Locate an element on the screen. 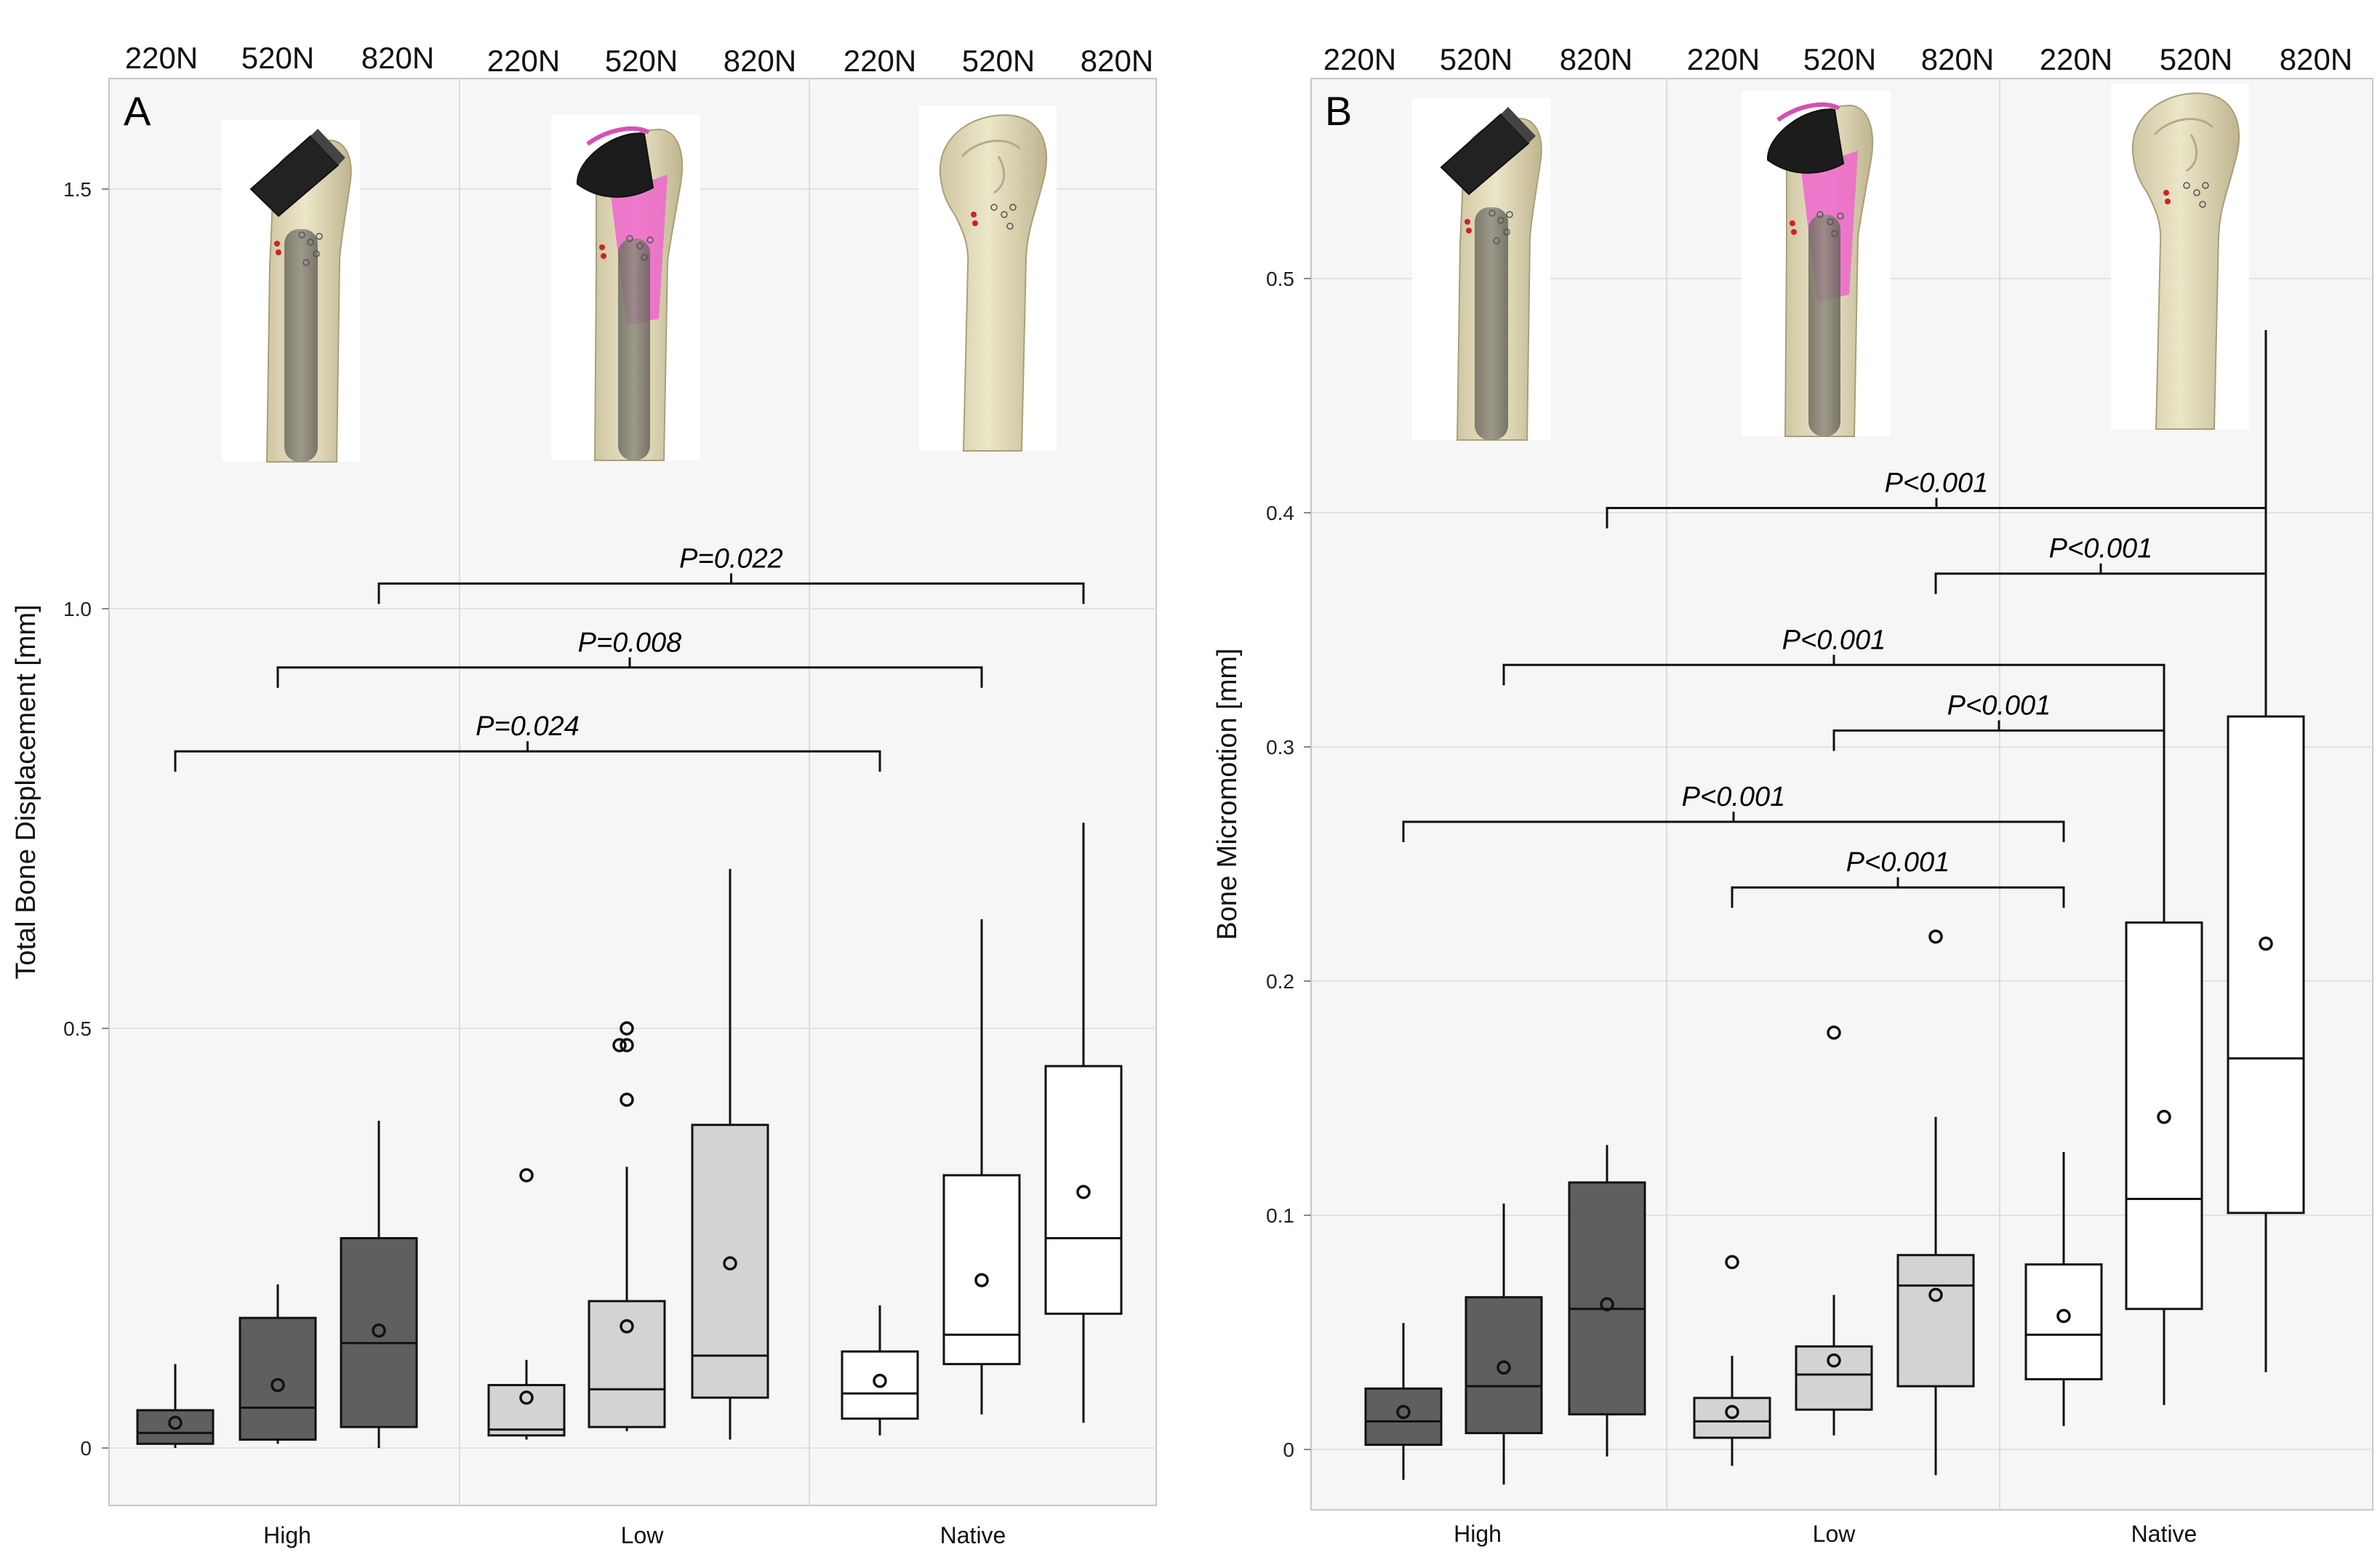 Image resolution: width=2380 pixels, height=1568 pixels. y-axis-label-b: Bone Micromotion [mm] is located at coordinates (1227, 794).